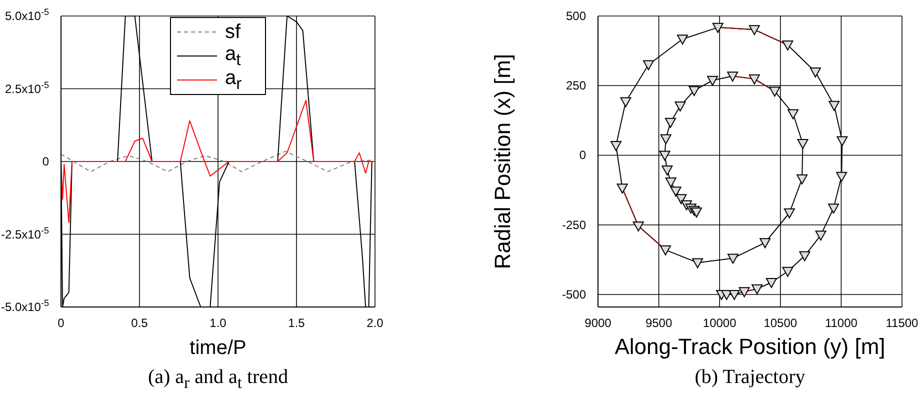 The width and height of the screenshot is (922, 405). Describe the element at coordinates (218, 379) in the screenshot. I see `text: (a) a$_{r}$ and a$_{t}$ trend` at that location.